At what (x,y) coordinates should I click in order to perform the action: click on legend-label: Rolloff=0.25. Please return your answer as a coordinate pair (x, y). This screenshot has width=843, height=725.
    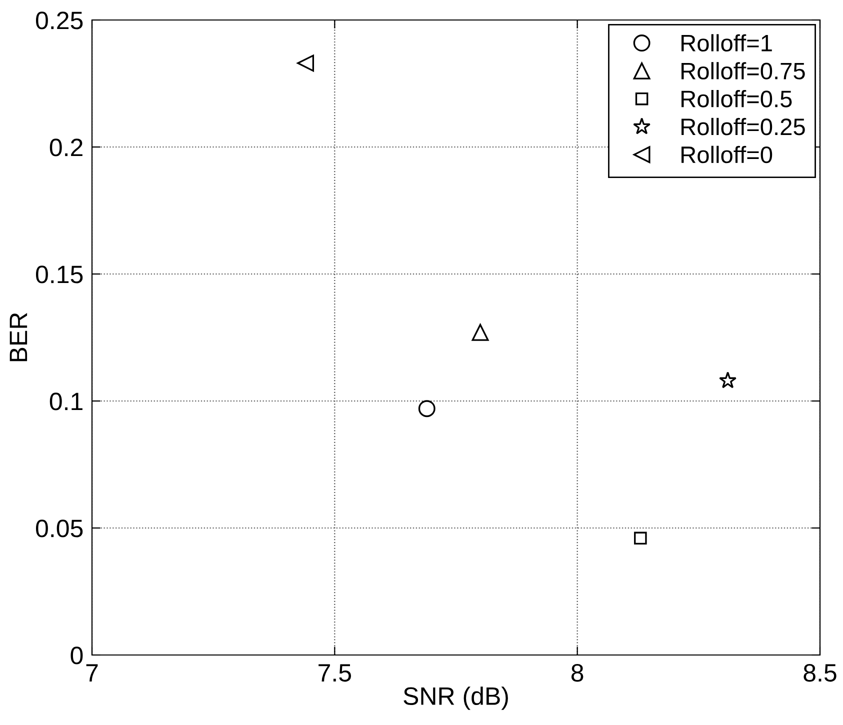
    Looking at the image, I should click on (743, 127).